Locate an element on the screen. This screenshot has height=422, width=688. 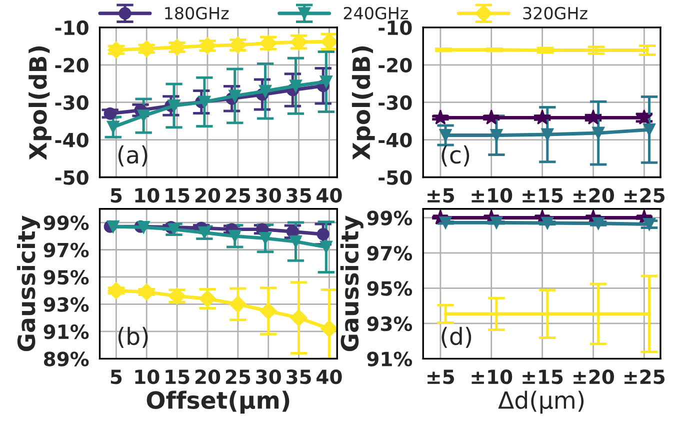
annotation: (d) is located at coordinates (457, 337).